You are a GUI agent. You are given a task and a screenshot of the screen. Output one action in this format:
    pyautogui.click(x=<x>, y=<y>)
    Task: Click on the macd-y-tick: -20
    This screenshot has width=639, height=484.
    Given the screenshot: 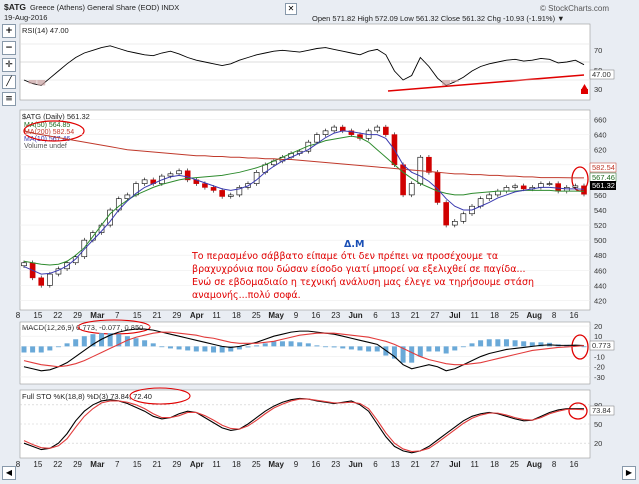 What is the action you would take?
    pyautogui.click(x=599, y=367)
    